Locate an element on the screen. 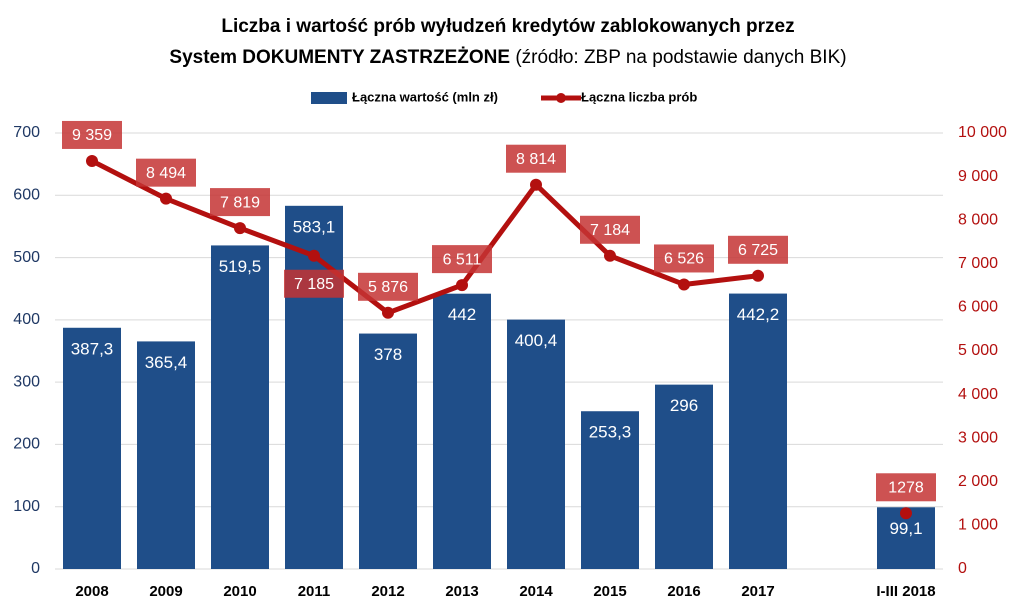 The width and height of the screenshot is (1016, 615). x-tick-label: 2008 is located at coordinates (91, 591).